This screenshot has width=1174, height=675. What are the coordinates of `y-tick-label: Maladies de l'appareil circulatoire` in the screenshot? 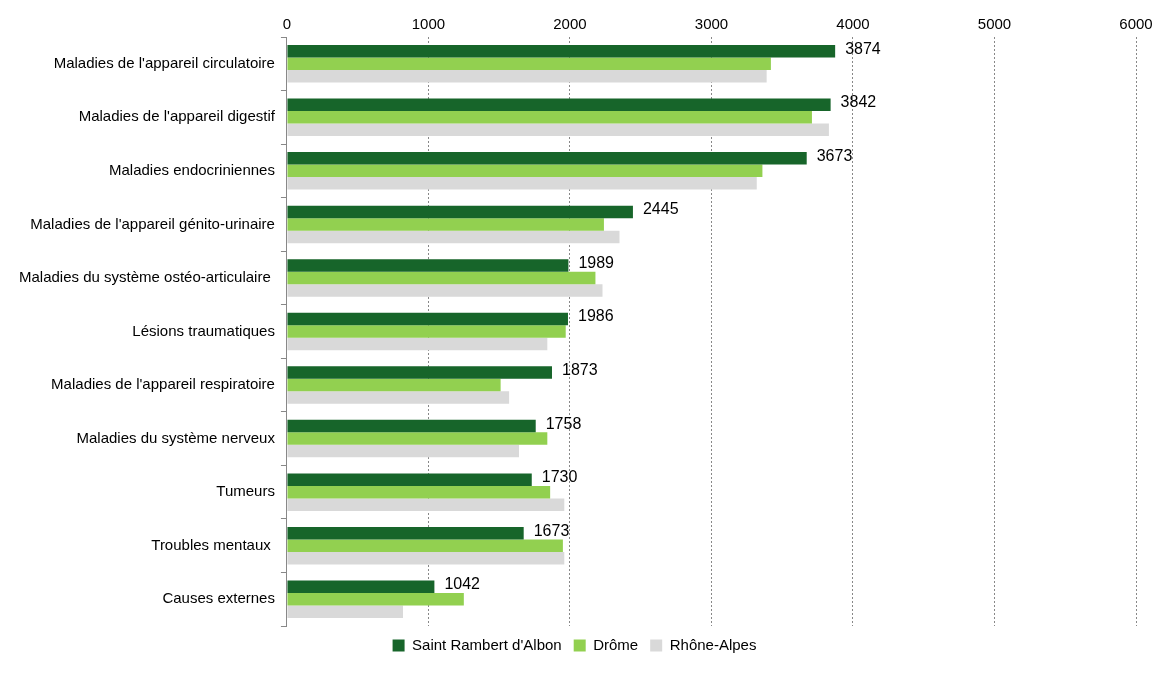 It's located at (164, 62).